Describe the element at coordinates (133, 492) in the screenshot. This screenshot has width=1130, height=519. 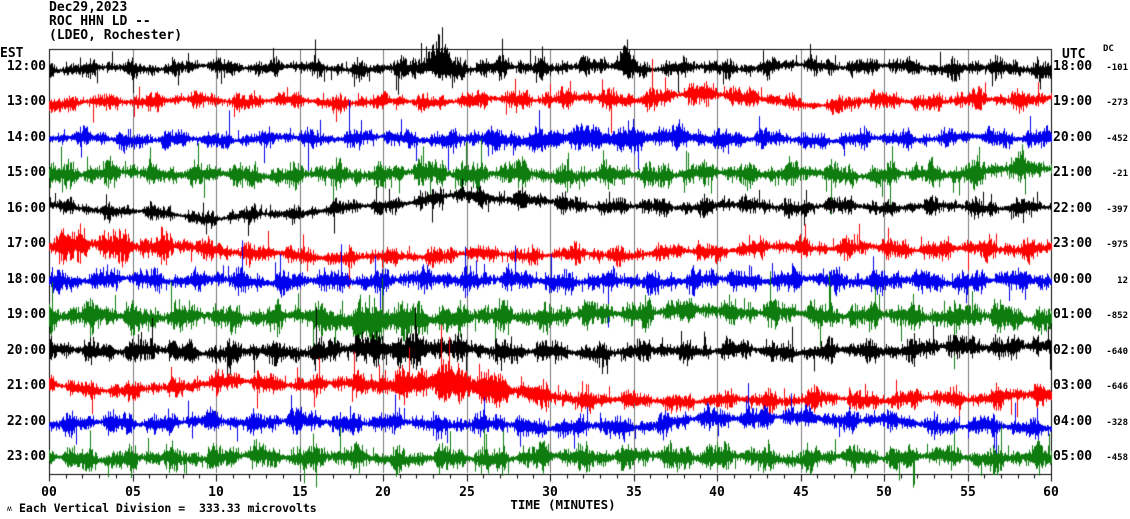
I see `x-tick-label: 05` at that location.